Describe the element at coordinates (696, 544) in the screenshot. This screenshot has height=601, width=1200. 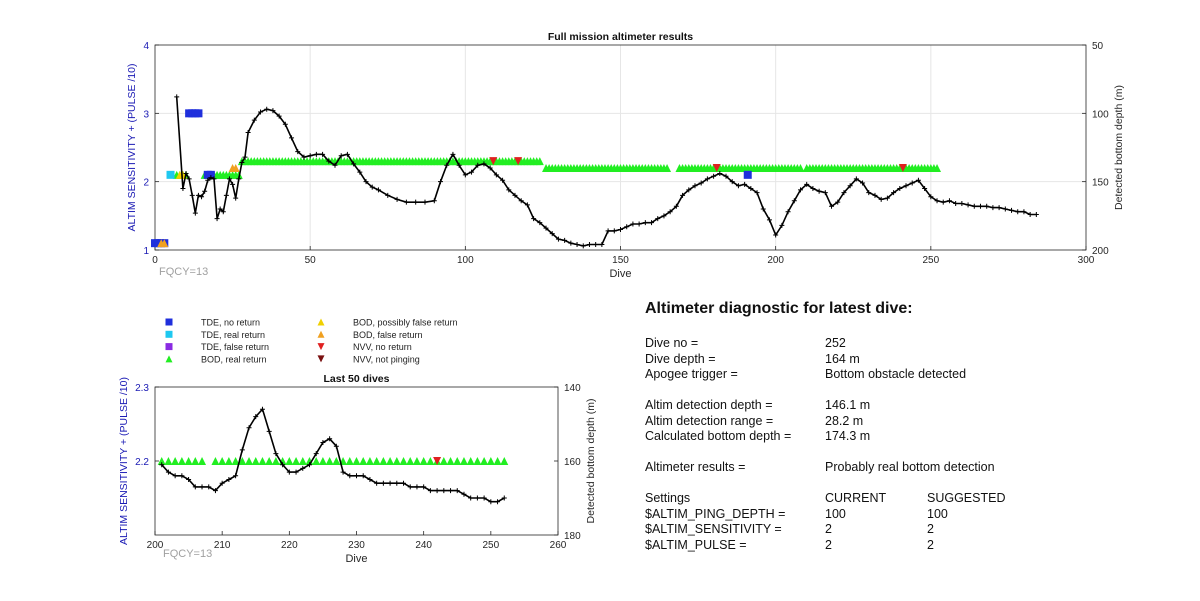
I see `setting-label: $ALTIM_PULSE =` at that location.